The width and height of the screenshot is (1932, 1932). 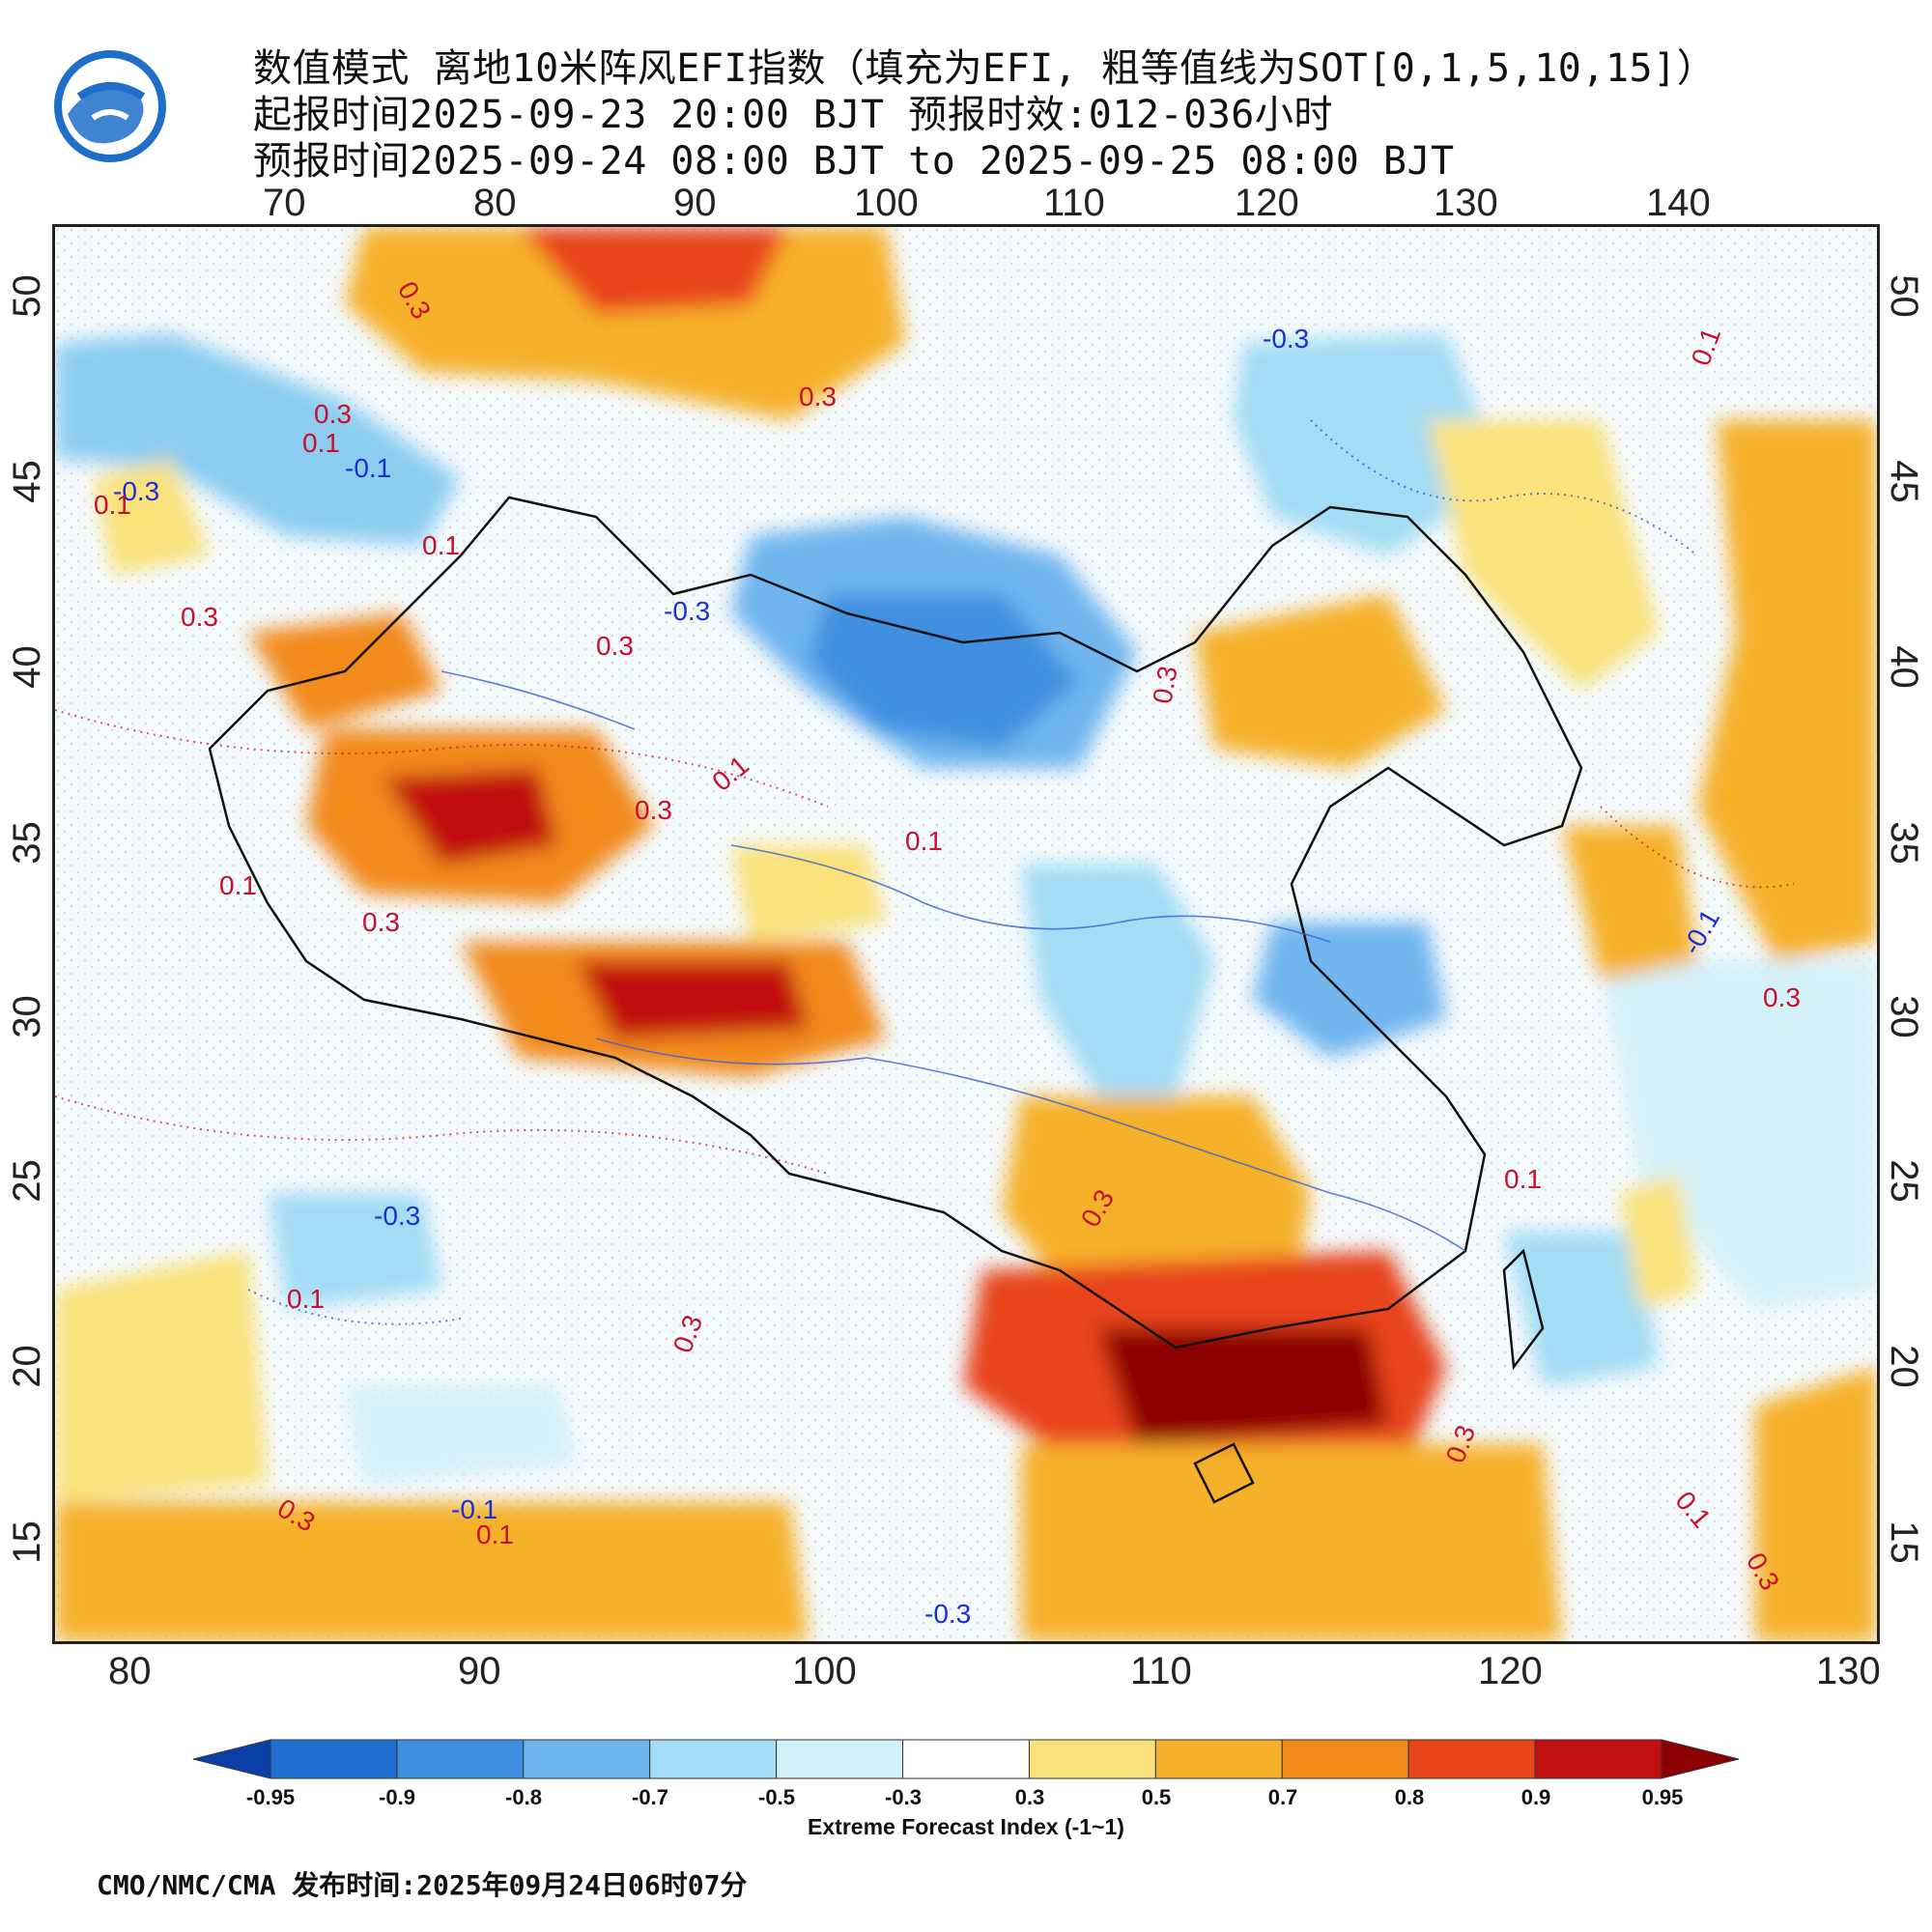 I want to click on bottom-lon-tick: 80, so click(x=130, y=1671).